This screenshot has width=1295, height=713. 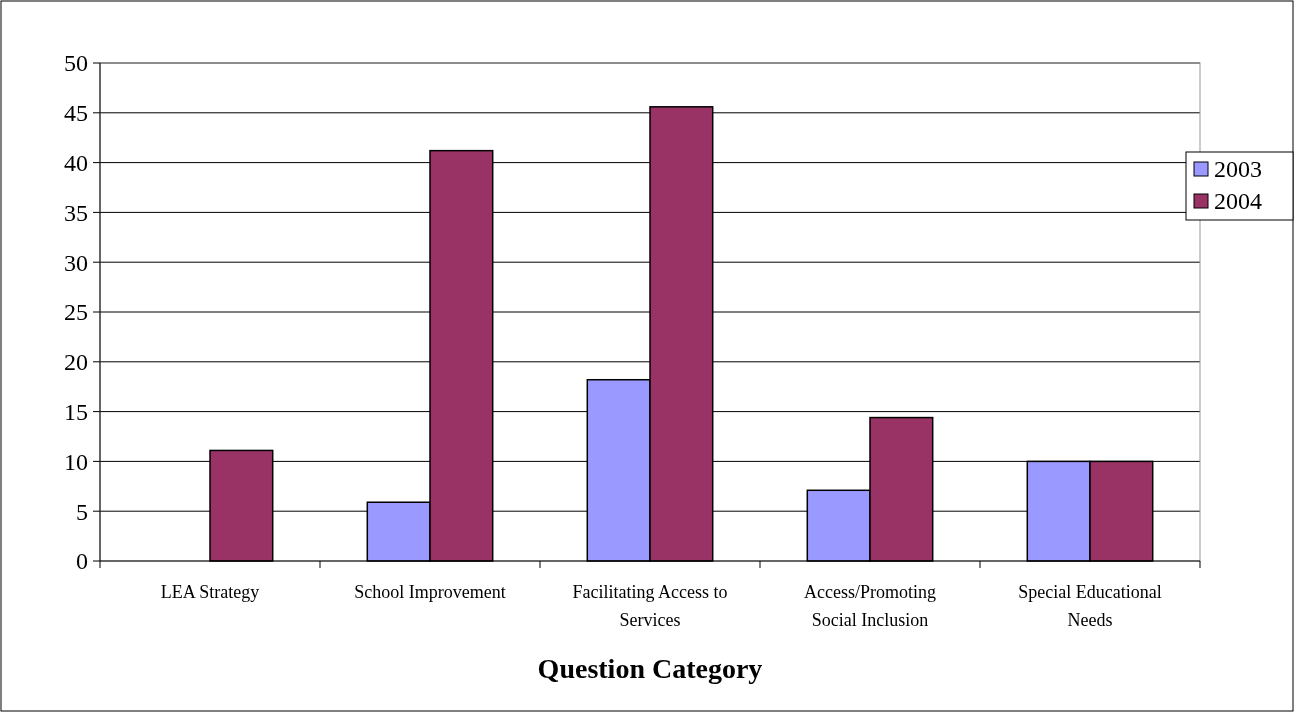 What do you see at coordinates (76, 362) in the screenshot?
I see `y-tick-label: 20` at bounding box center [76, 362].